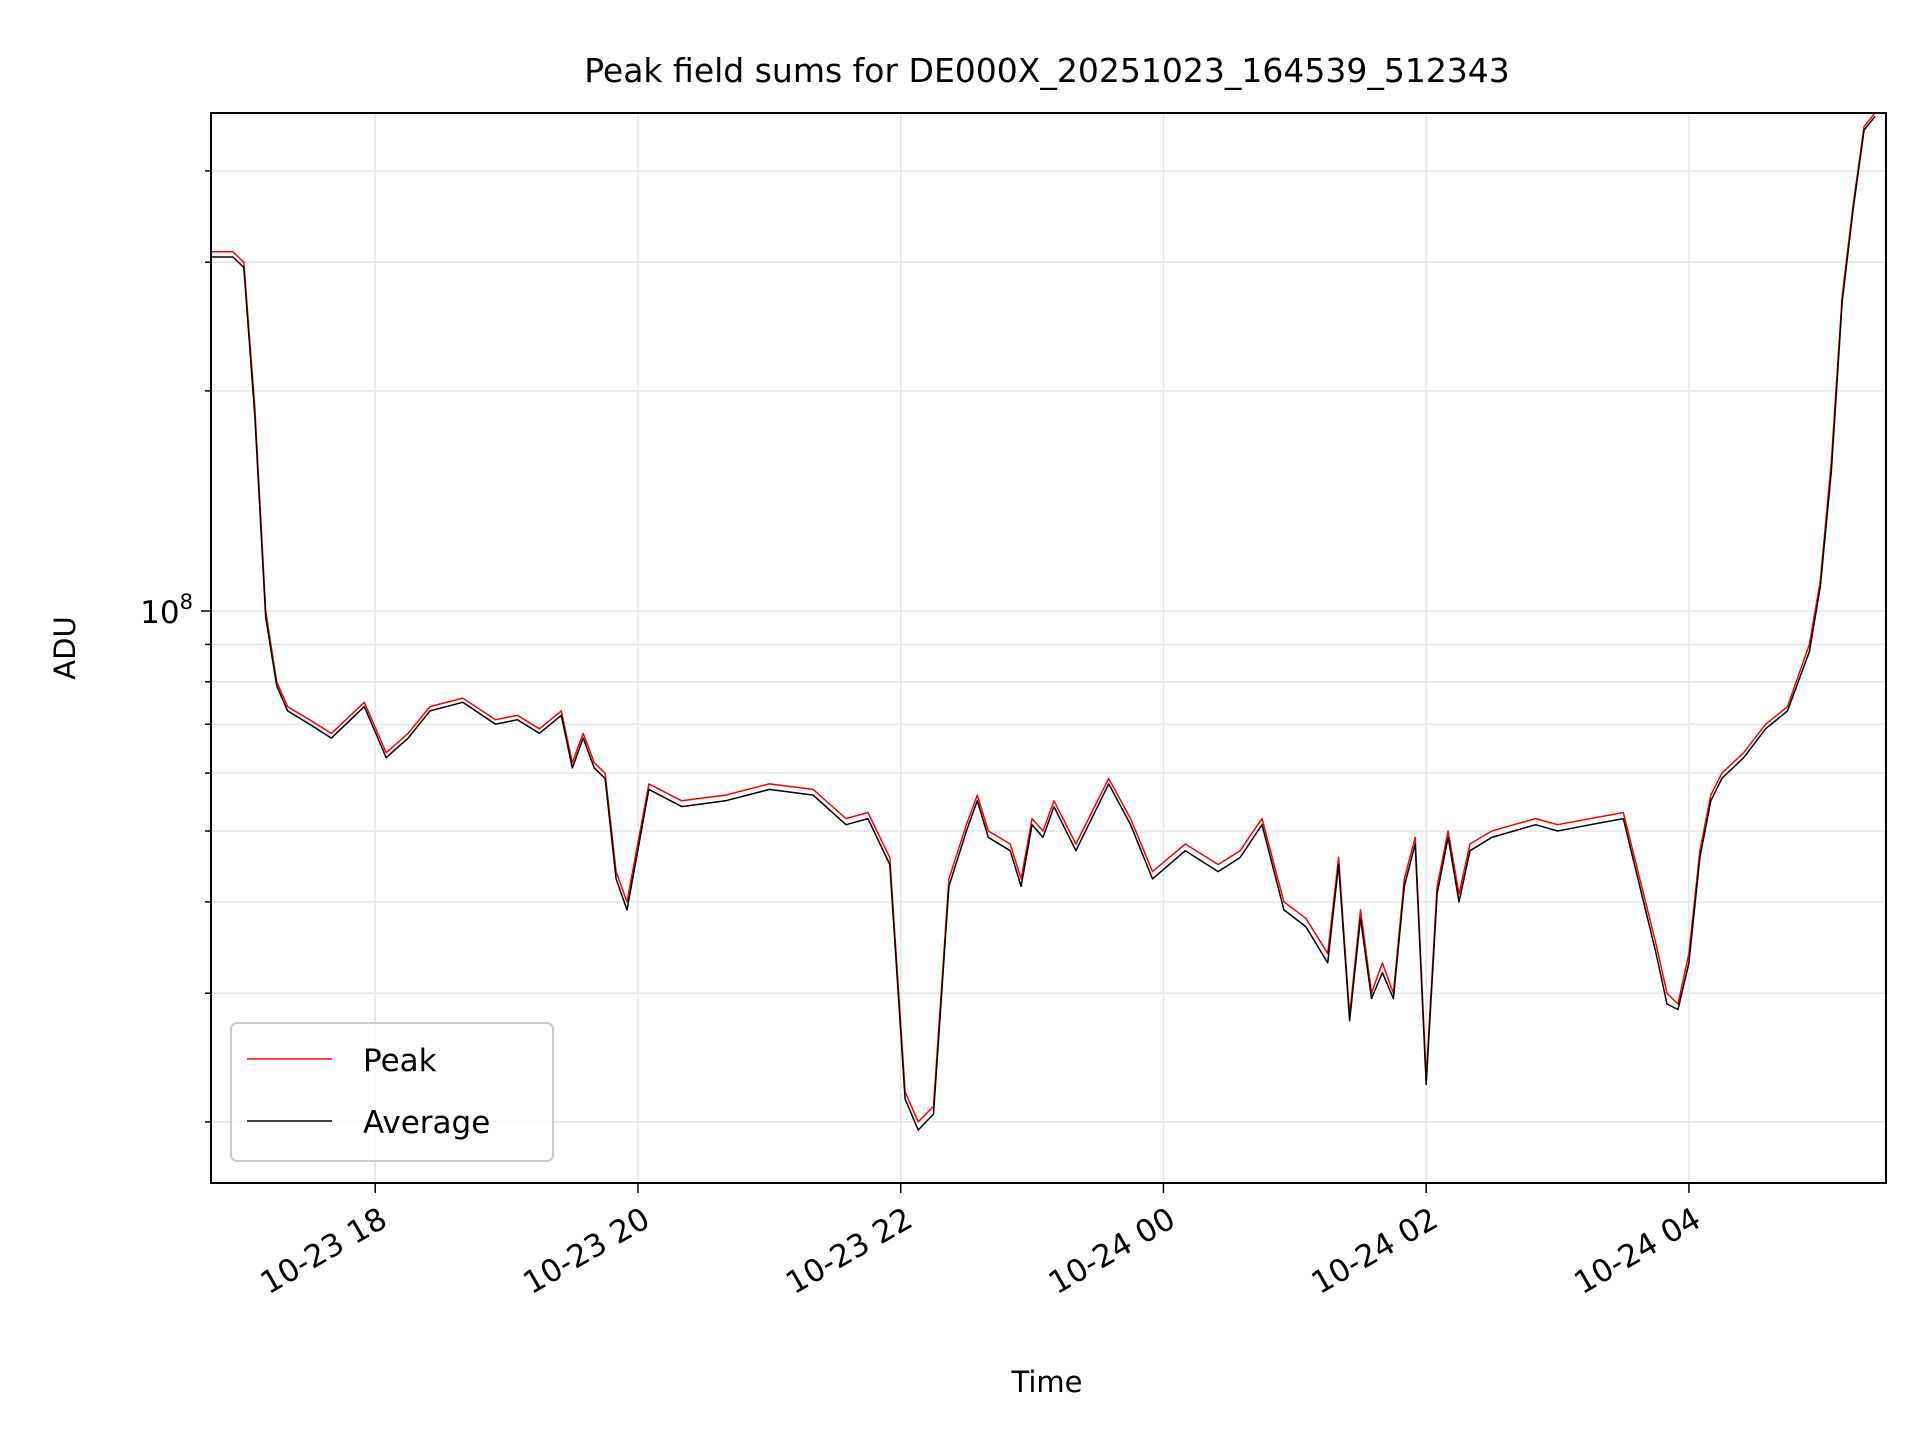 Image resolution: width=1920 pixels, height=1440 pixels. I want to click on y-tick-label: 108, so click(166, 610).